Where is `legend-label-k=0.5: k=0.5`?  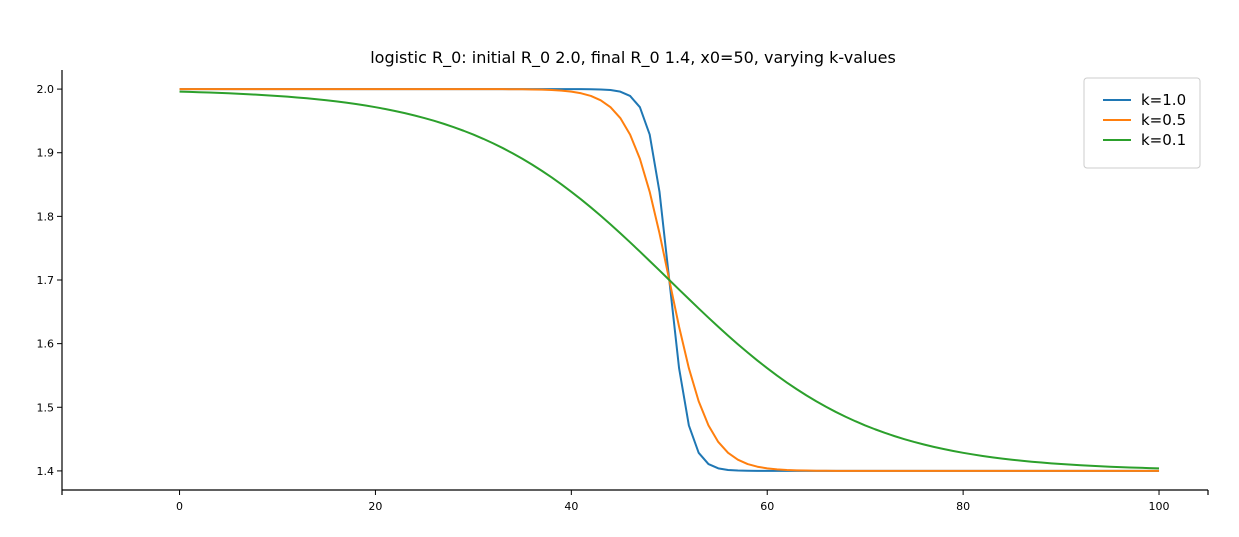 legend-label-k=0.5: k=0.5 is located at coordinates (1163, 120).